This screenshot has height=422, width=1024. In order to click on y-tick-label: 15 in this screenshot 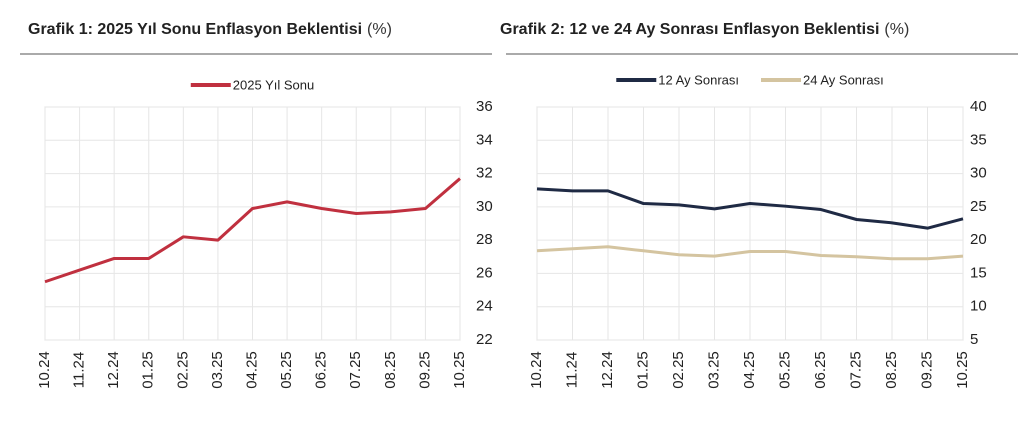, I will do `click(978, 272)`.